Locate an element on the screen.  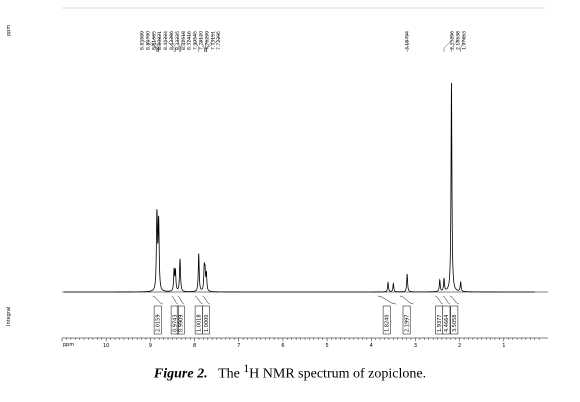
peak-label: 3.18794 is located at coordinates (408, 40).